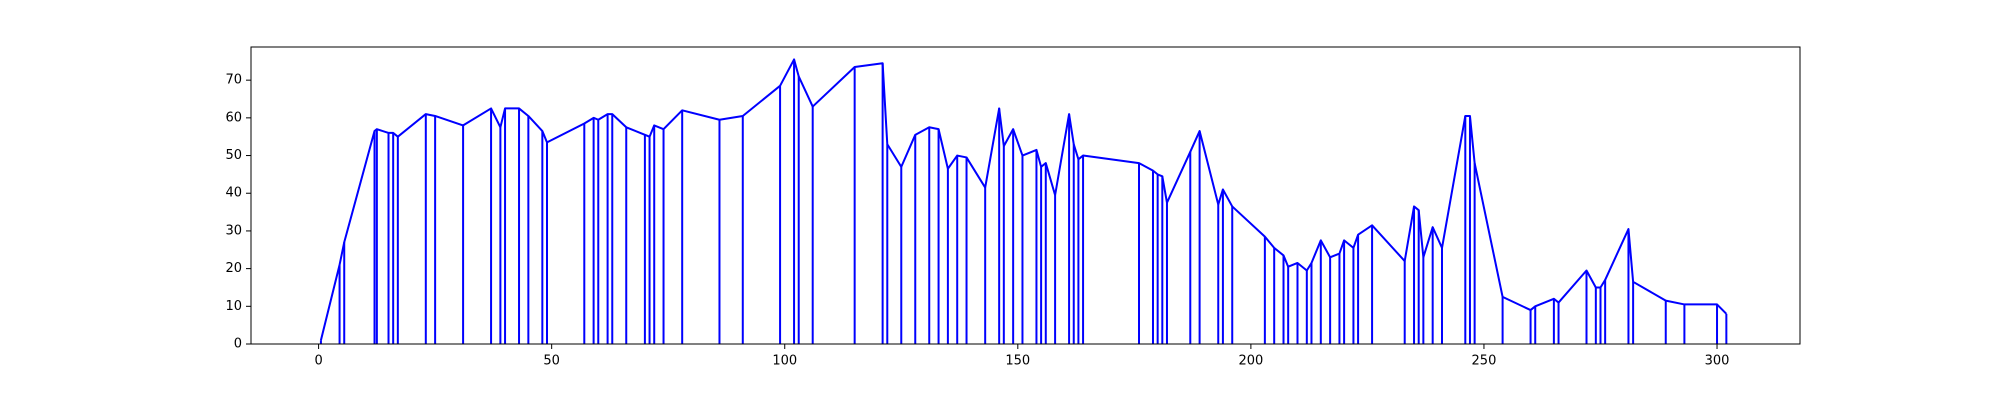 The width and height of the screenshot is (2000, 400). Describe the element at coordinates (233, 193) in the screenshot. I see `y-tick-label: 40` at that location.